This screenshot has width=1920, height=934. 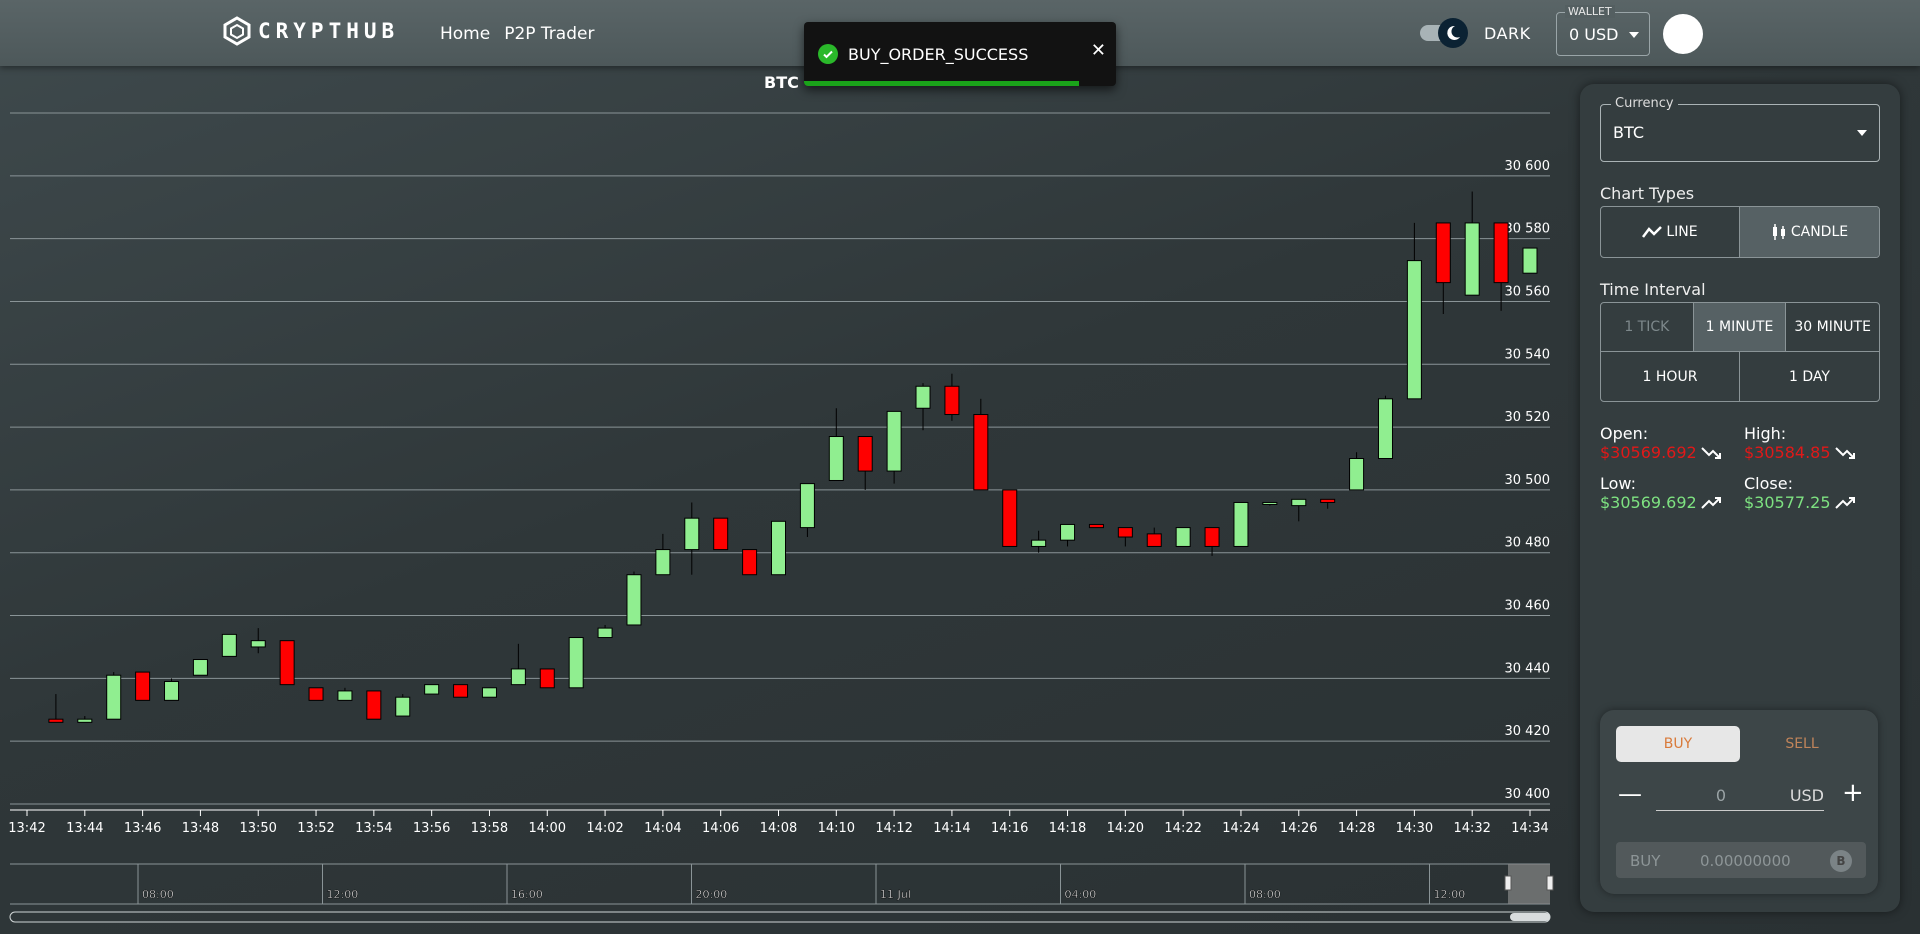 I want to click on buy-submit-label: BUY, so click(x=1645, y=861).